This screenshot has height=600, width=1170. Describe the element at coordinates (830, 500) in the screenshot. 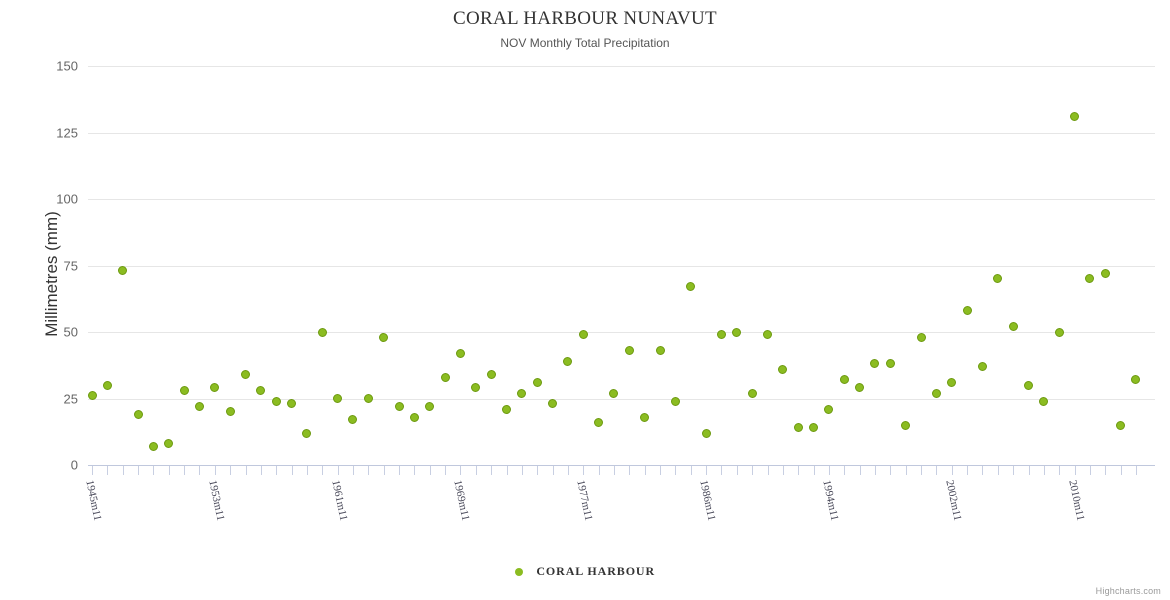

I see `x-axis-tick-label: 1994m11` at that location.